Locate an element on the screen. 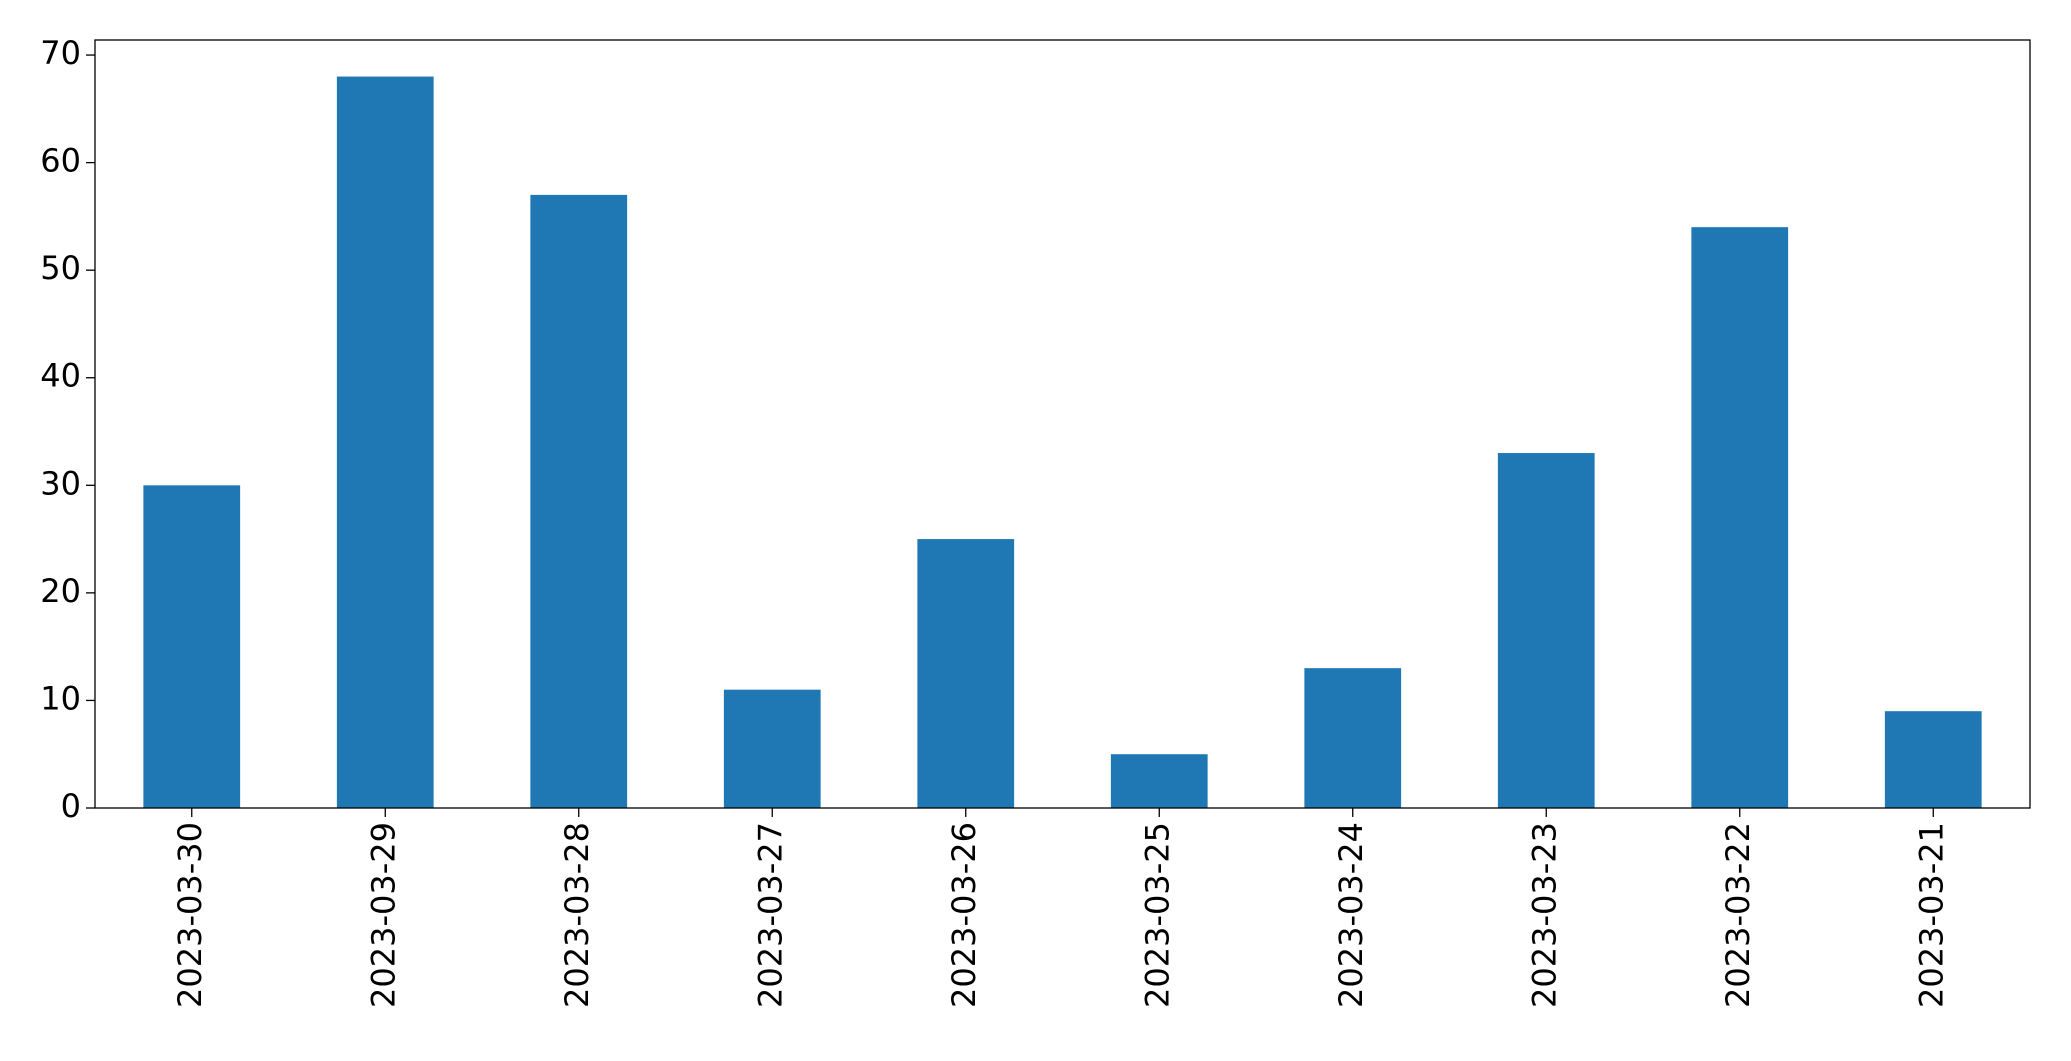 The width and height of the screenshot is (2071, 1061). y-tick-label: 0 is located at coordinates (71, 806).